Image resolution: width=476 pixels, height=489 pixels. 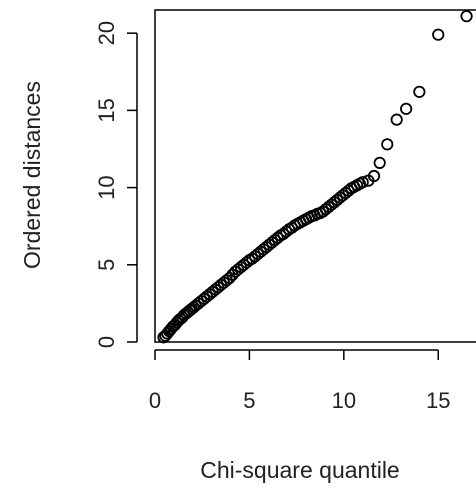 I want to click on x-tick-label: 5, so click(x=249, y=400).